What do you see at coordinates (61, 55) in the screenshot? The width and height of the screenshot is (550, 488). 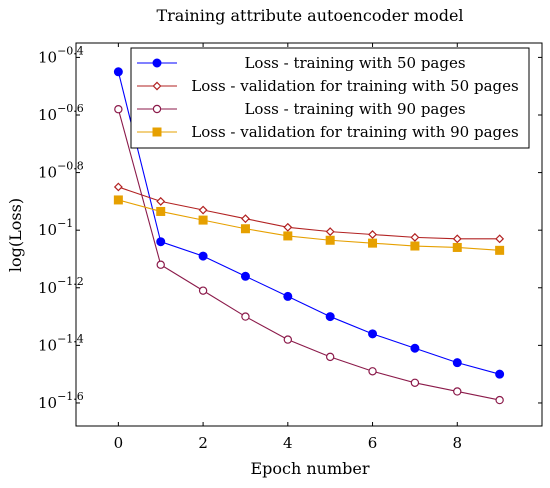 I see `y-tick-label: 10−0.4` at bounding box center [61, 55].